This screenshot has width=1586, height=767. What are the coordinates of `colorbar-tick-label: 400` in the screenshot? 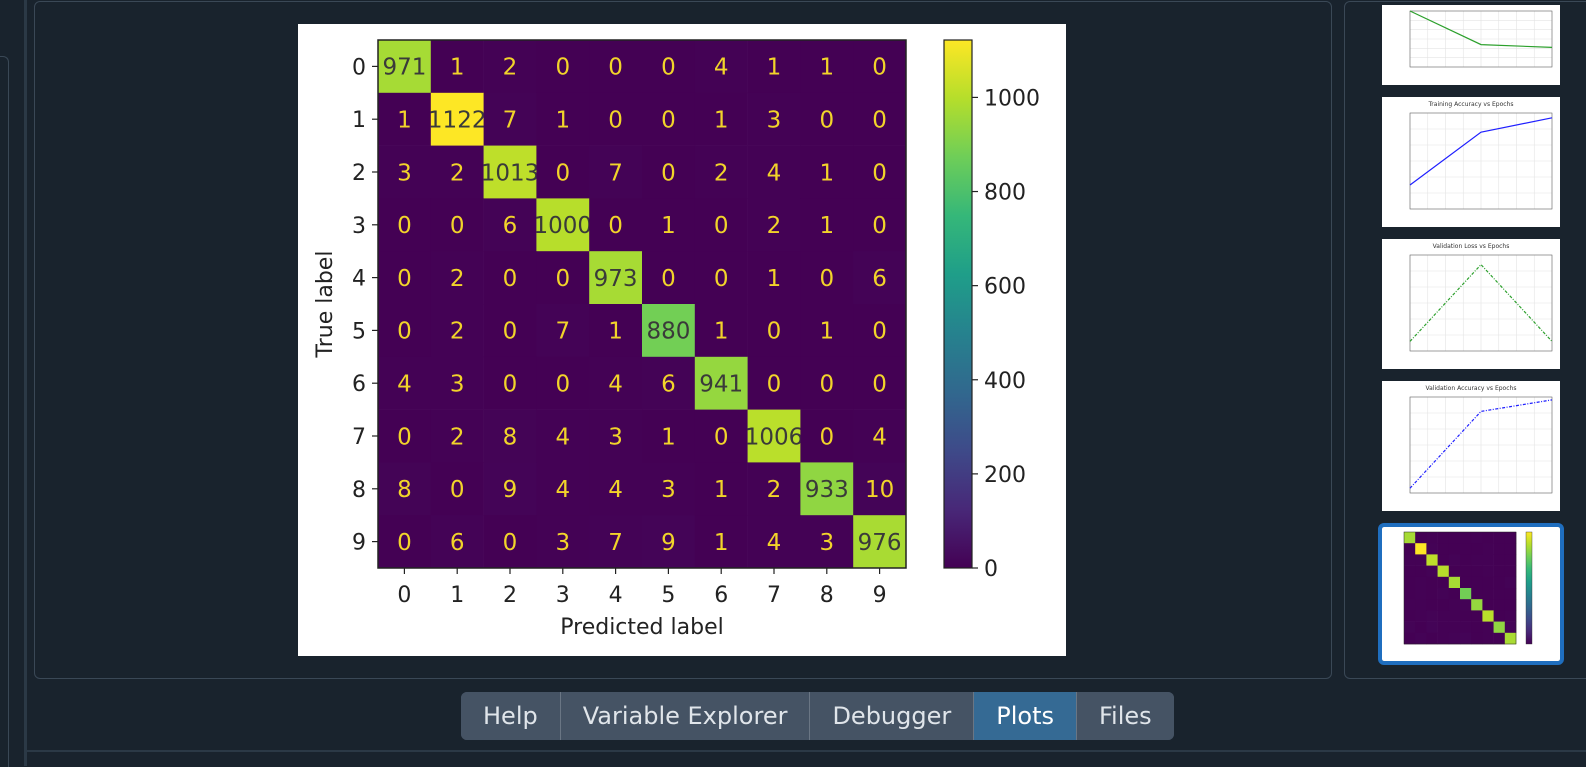 It's located at (1005, 381).